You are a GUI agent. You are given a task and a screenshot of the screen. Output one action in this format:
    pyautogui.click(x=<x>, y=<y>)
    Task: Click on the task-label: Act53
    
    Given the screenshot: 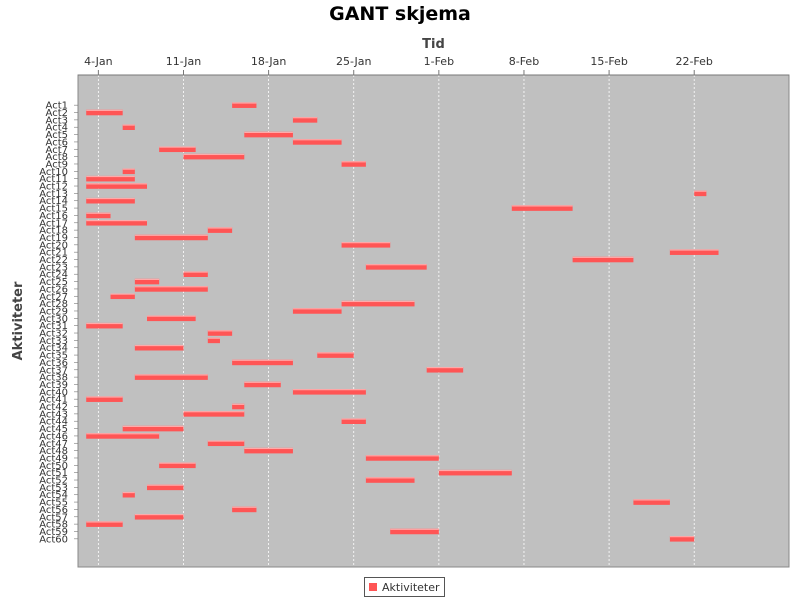 What is the action you would take?
    pyautogui.click(x=53, y=488)
    